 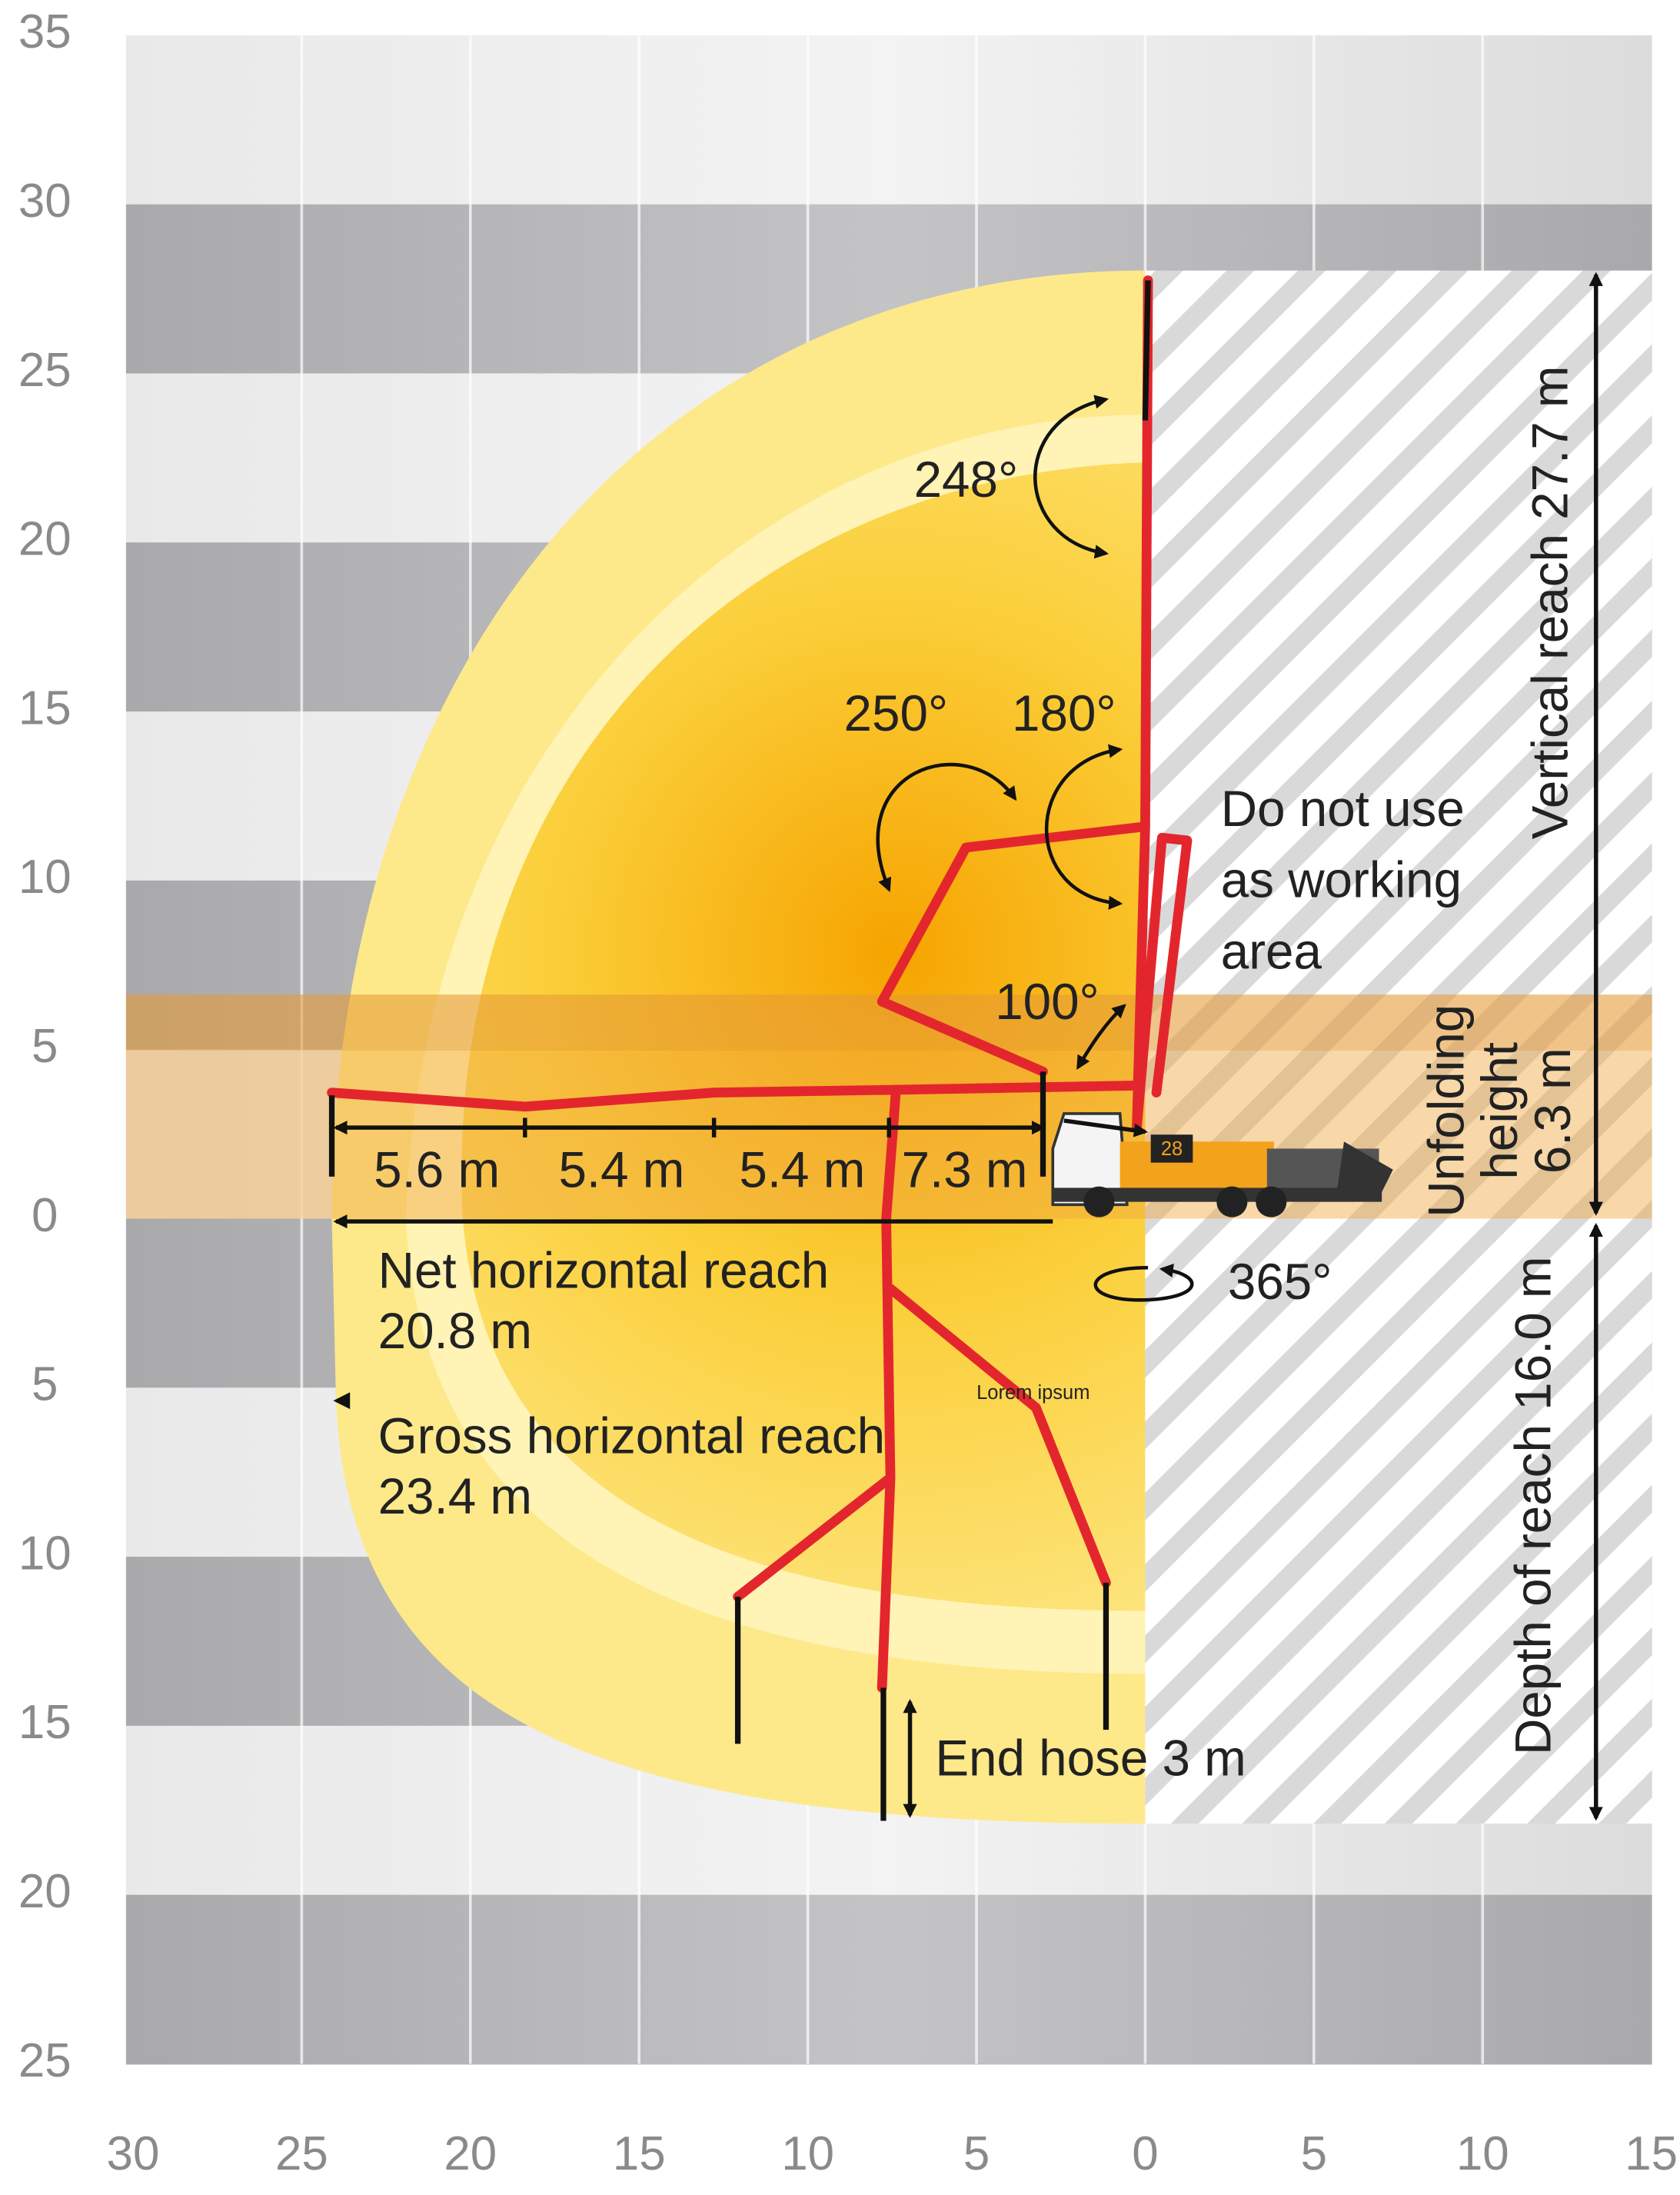 I want to click on truck-hopper, so click(x=1364, y=1169).